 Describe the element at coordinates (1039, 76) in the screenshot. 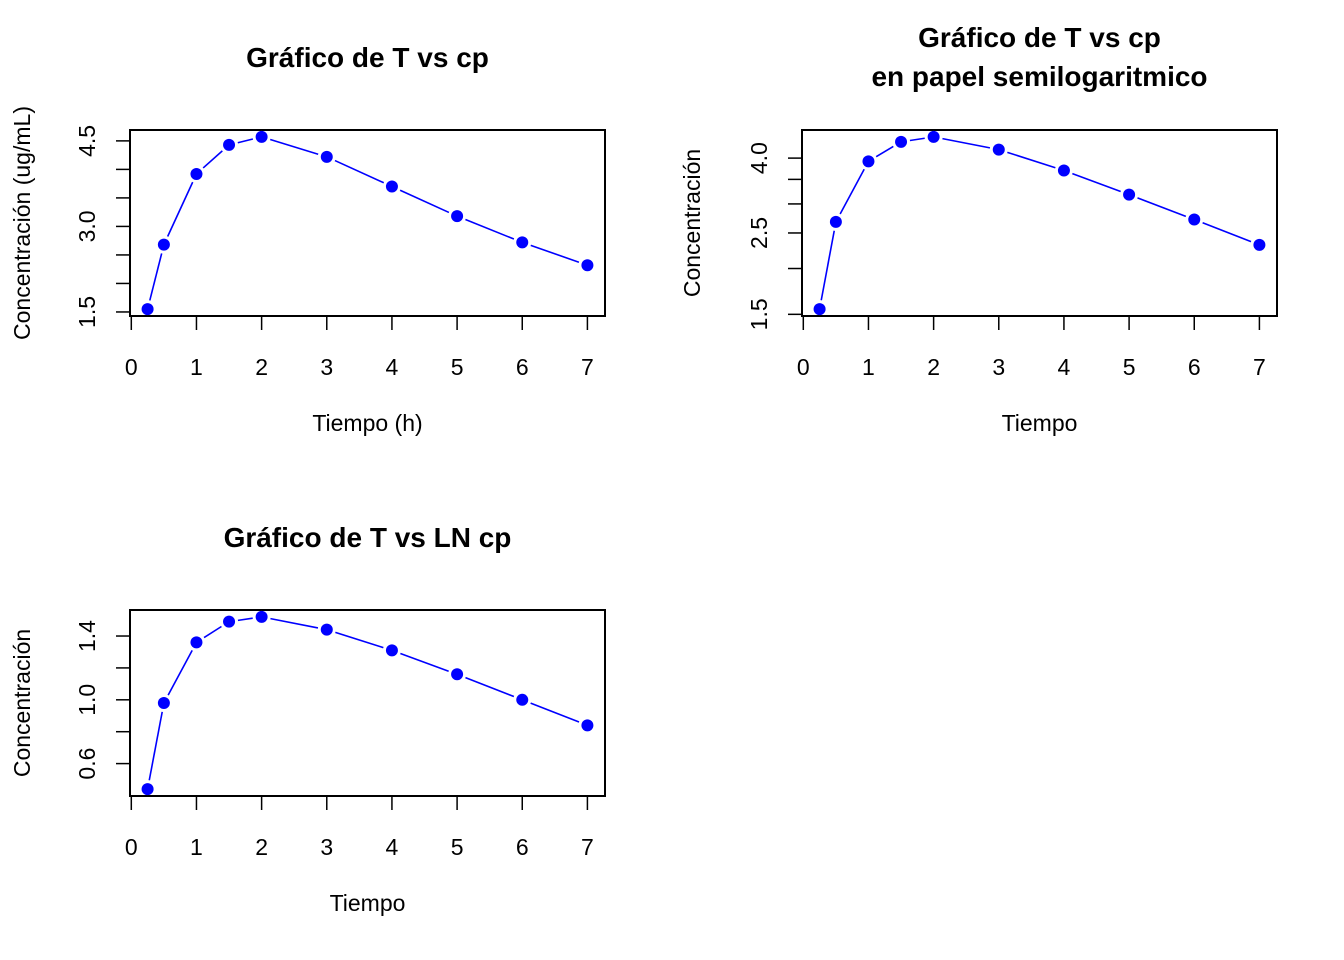

I see `chart-title: en papel semilogaritmico` at that location.